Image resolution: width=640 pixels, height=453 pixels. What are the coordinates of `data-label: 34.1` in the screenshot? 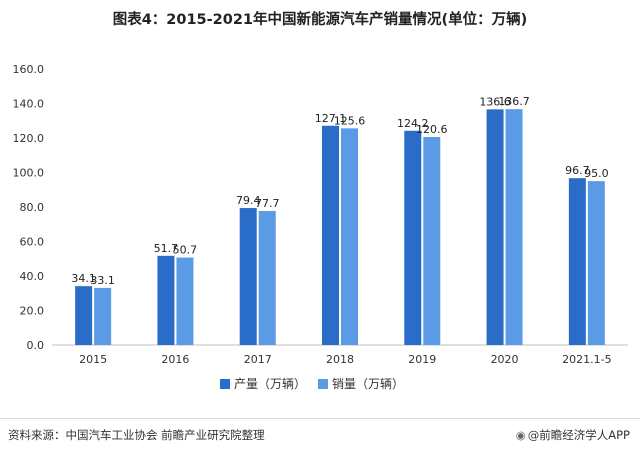 It's located at (83, 278).